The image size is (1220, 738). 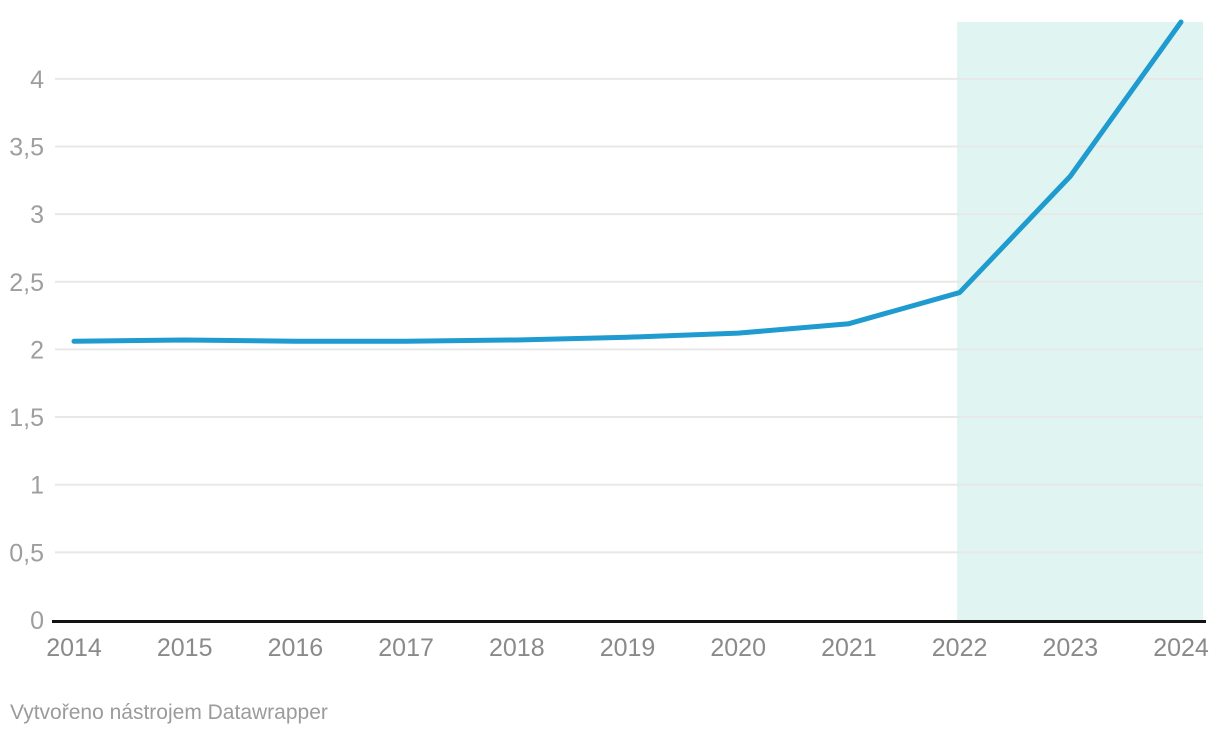 What do you see at coordinates (738, 648) in the screenshot?
I see `x-tick-label: 2020` at bounding box center [738, 648].